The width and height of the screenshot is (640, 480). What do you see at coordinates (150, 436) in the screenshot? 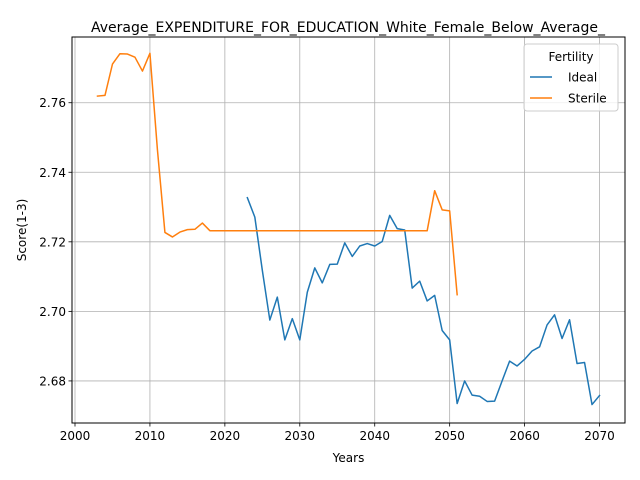
I see `x-tick-label: 2010` at bounding box center [150, 436].